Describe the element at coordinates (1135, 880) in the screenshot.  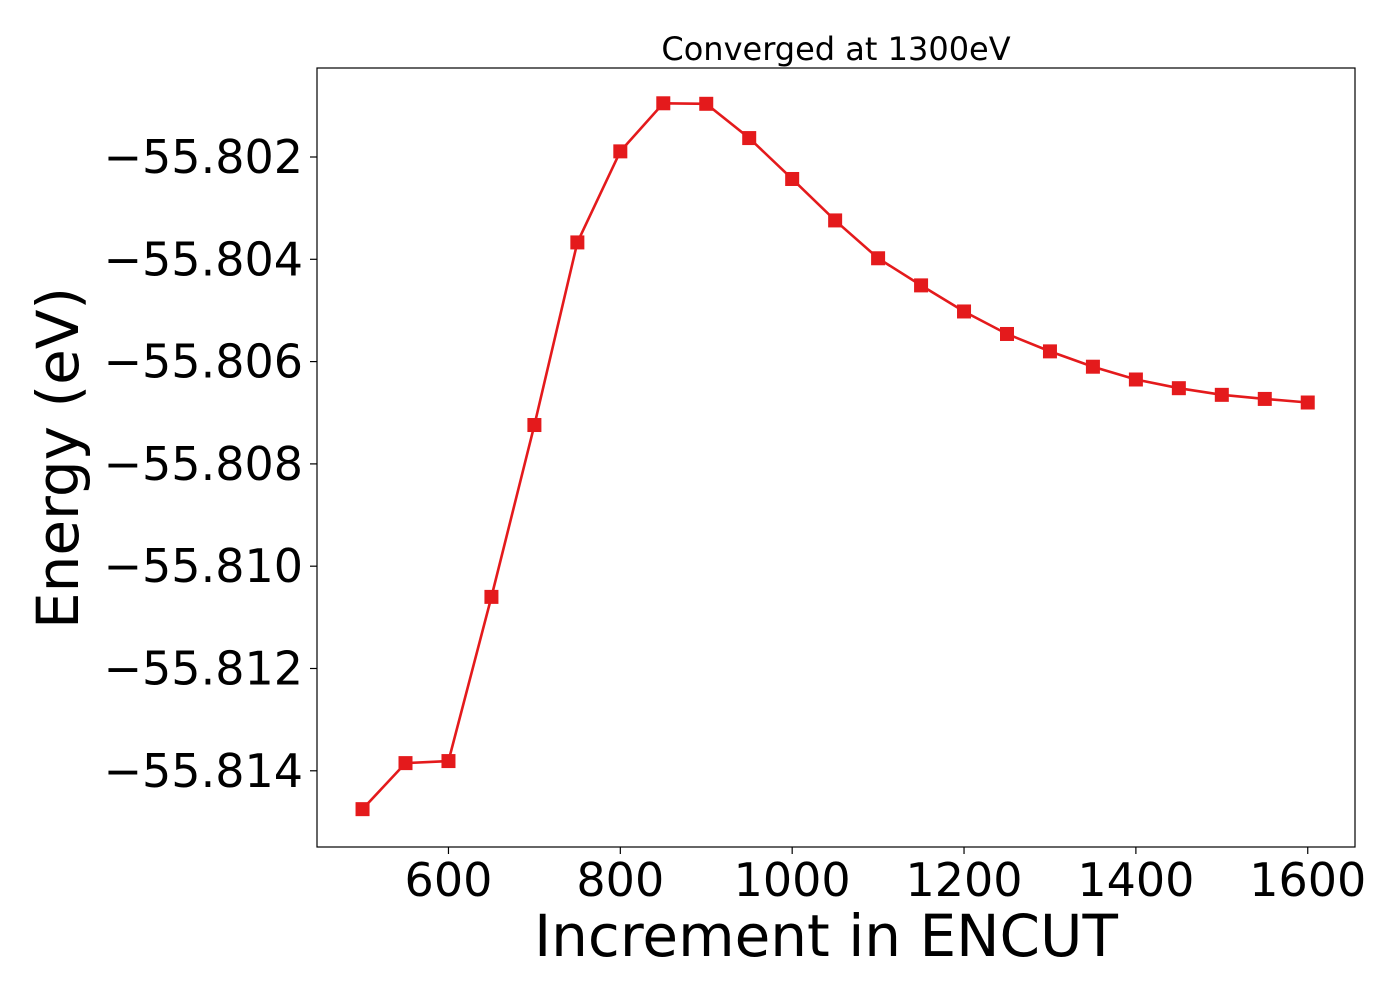
I see `x-tick-label: 1400` at that location.